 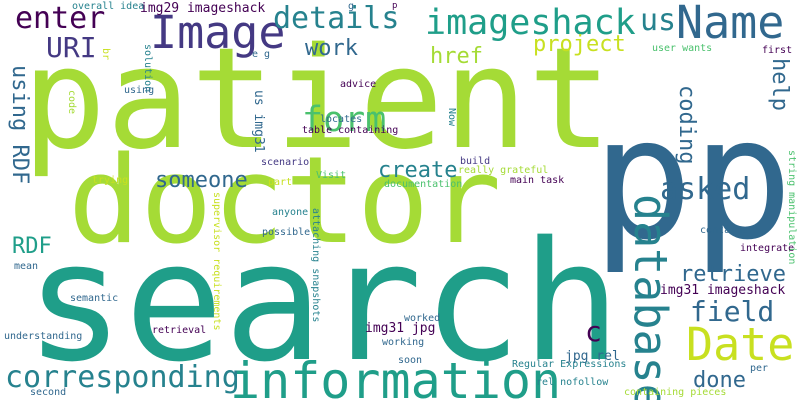 What do you see at coordinates (147, 68) in the screenshot?
I see `word-solution: solution` at bounding box center [147, 68].